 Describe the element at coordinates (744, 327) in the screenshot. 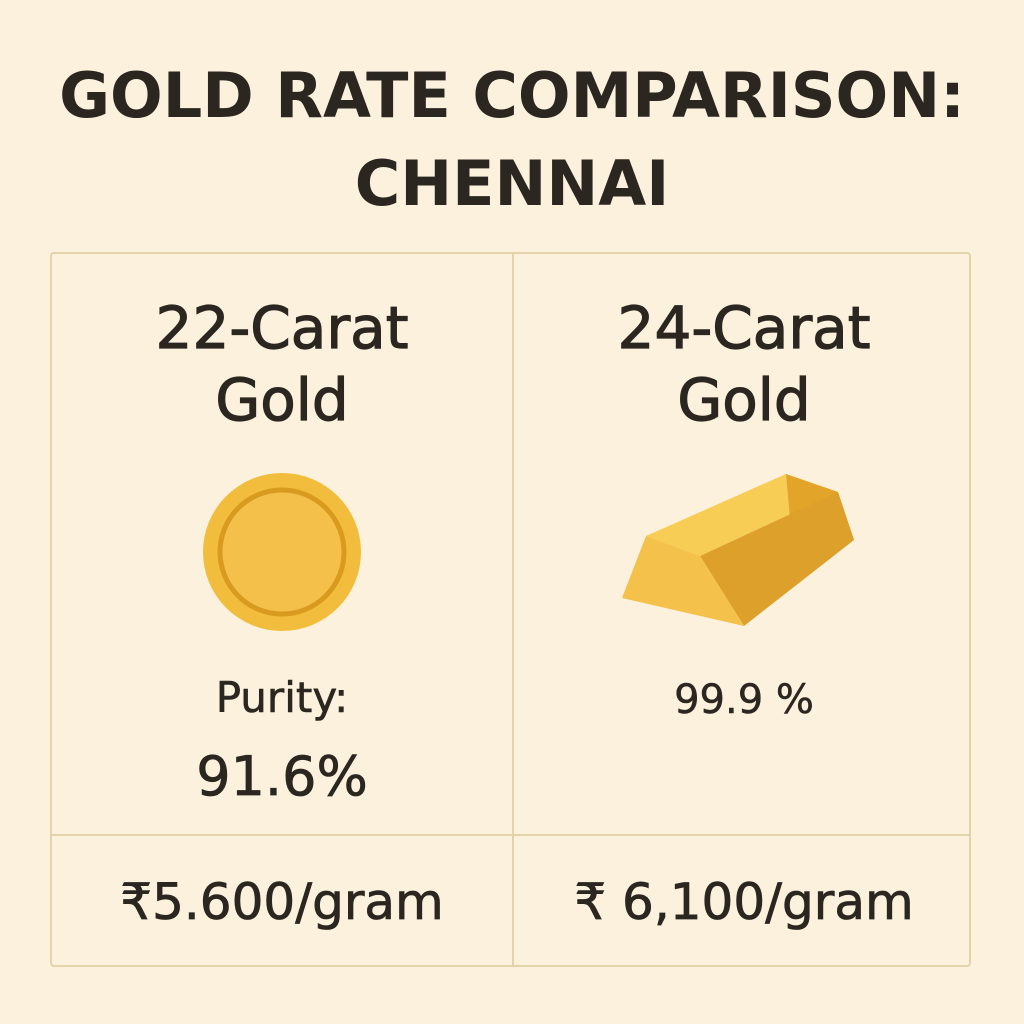

I see `heading-line-1: 24-Carat` at that location.